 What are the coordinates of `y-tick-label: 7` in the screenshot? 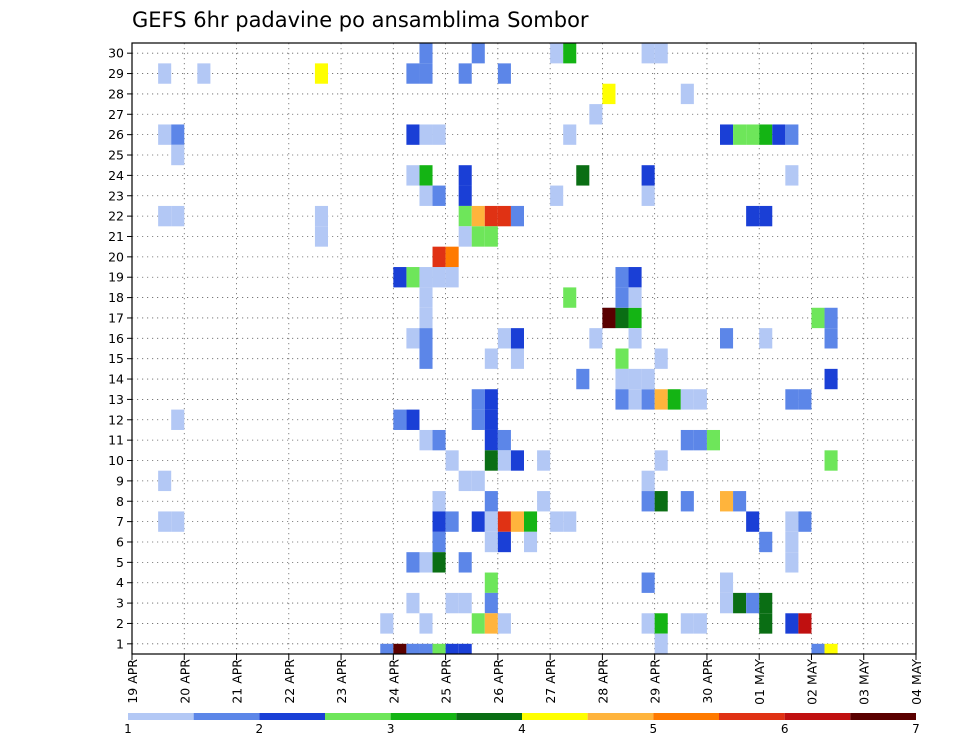 It's located at (120, 521).